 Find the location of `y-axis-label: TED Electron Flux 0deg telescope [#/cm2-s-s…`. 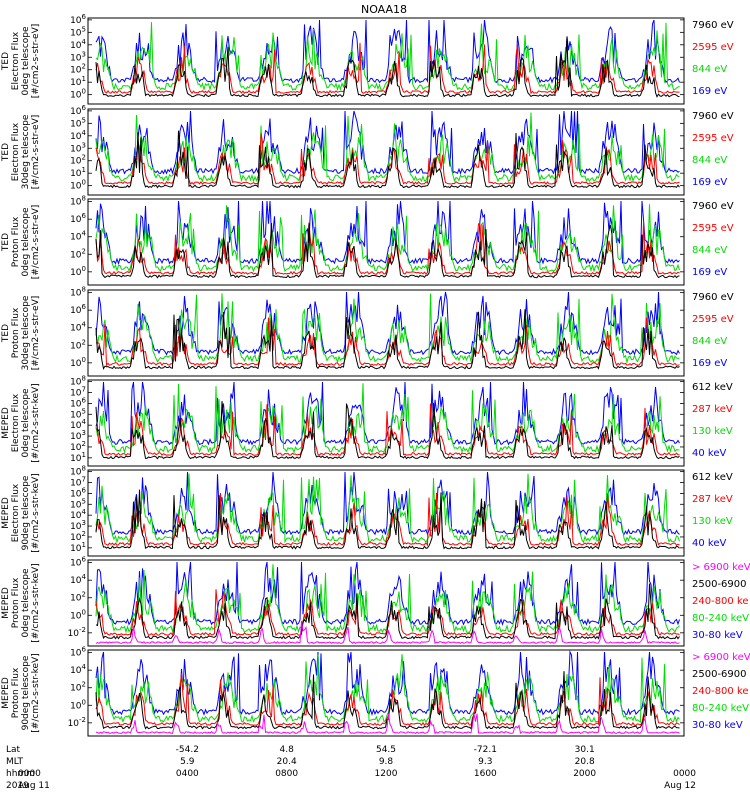

y-axis-label: TED Electron Flux 0deg telescope [#/cm2-s-s… is located at coordinates (21, 61).